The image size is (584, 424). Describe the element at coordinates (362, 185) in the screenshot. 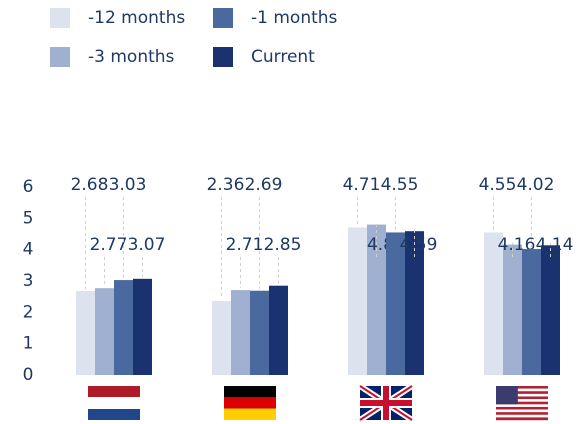

I see `data-label: 4.71` at that location.